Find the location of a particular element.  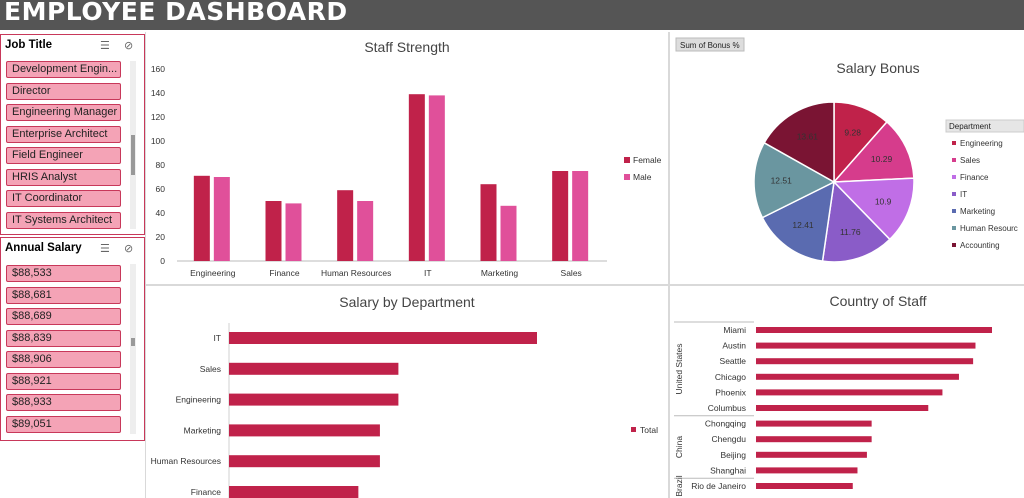

legend-label: Marketing is located at coordinates (977, 211).